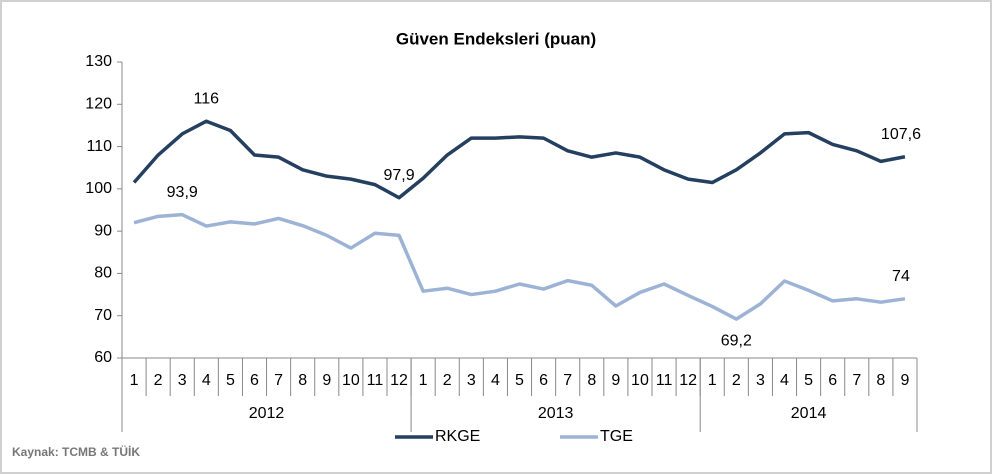 The image size is (992, 474). I want to click on group-label: 2014, so click(809, 413).